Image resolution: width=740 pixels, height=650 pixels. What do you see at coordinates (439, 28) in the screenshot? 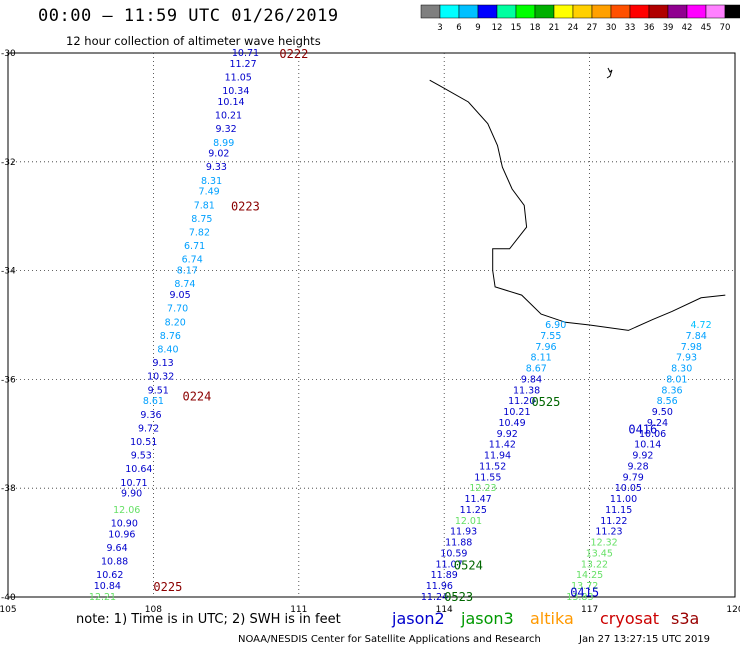
I see `legend-tick-label: 3` at bounding box center [439, 28].